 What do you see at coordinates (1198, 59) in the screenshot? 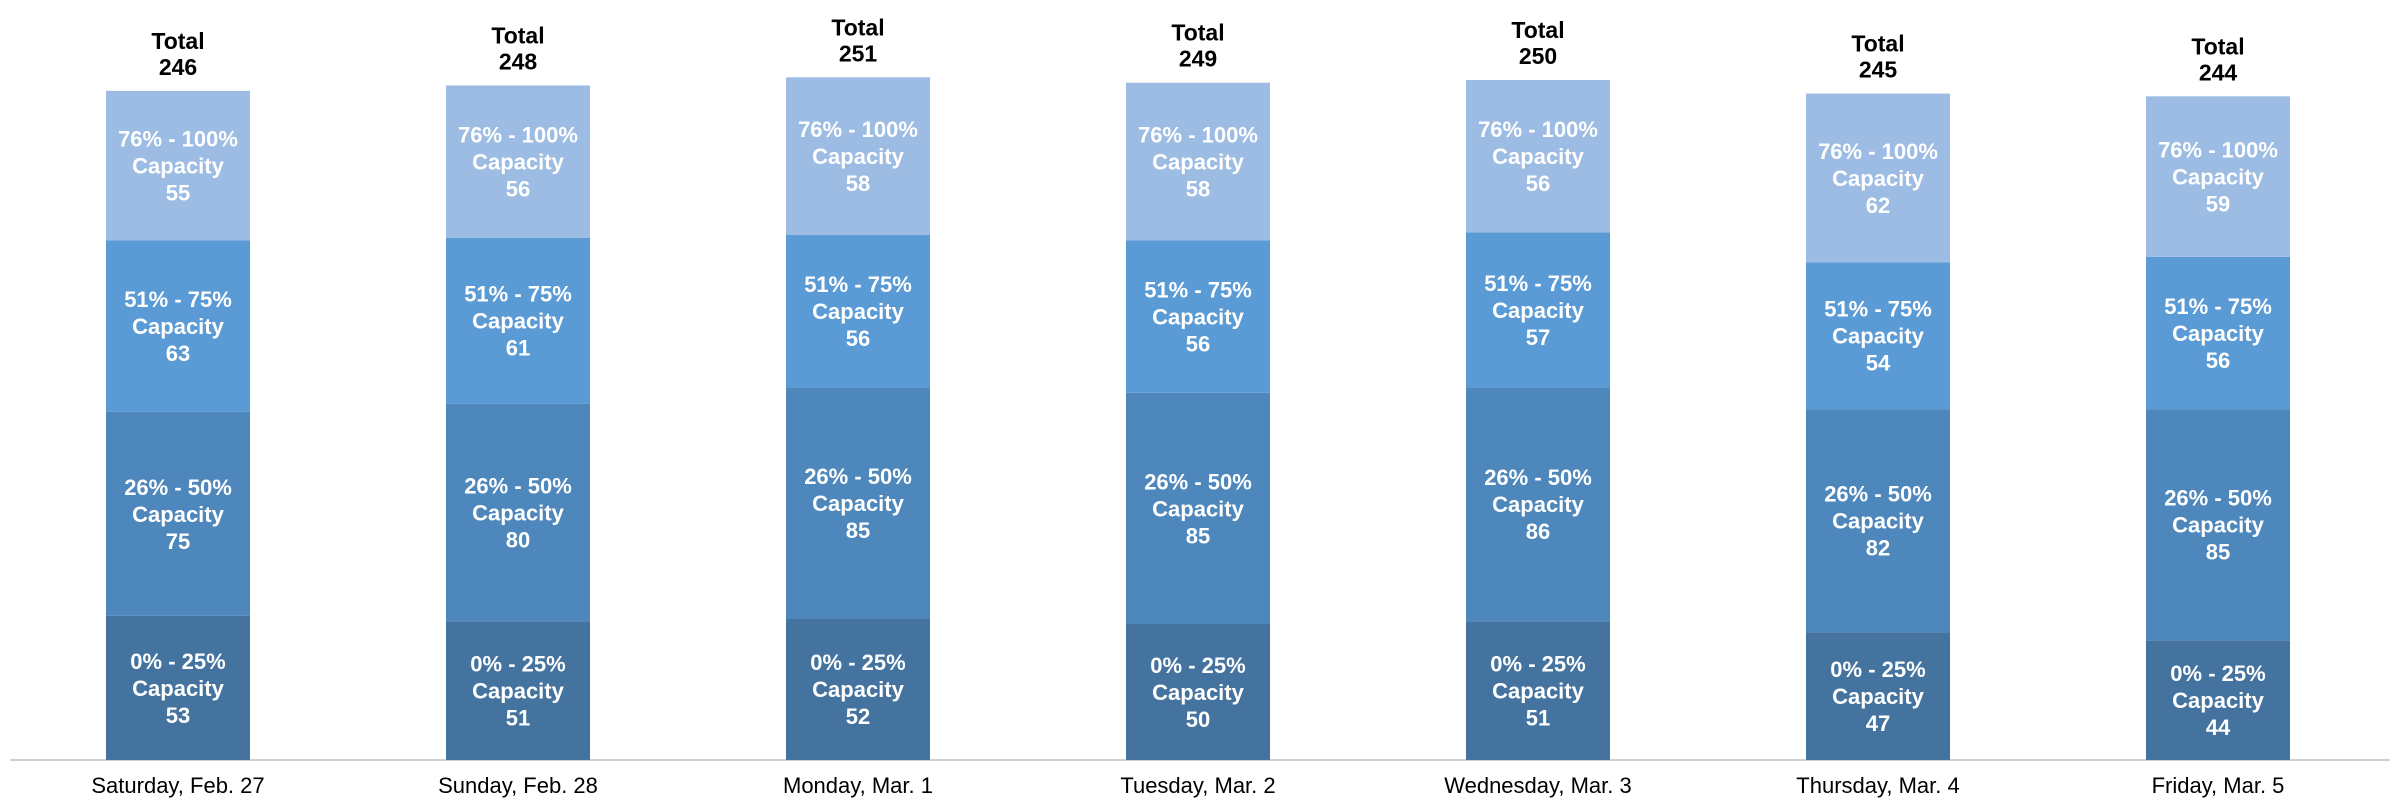
I see `total-value: 249` at bounding box center [1198, 59].